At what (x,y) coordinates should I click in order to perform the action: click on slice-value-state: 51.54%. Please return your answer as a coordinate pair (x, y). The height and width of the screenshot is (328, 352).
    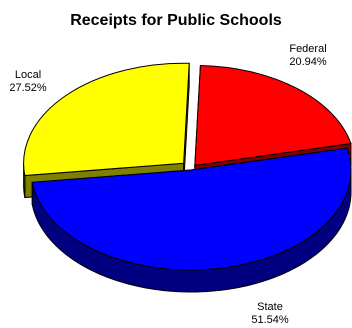
    Looking at the image, I should click on (270, 320).